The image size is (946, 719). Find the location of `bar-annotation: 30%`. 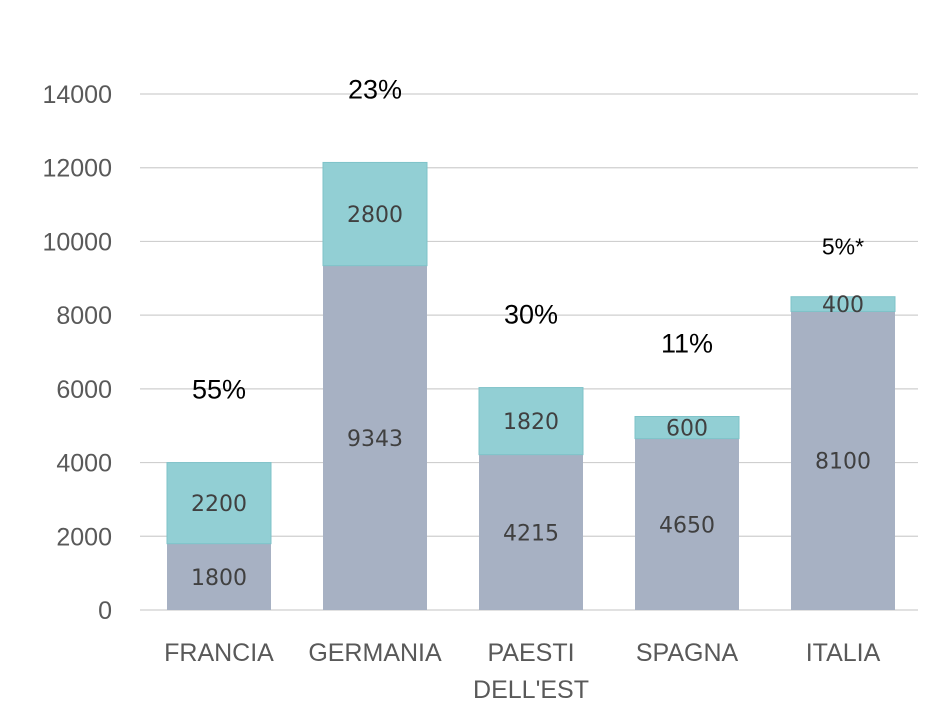

bar-annotation: 30% is located at coordinates (531, 315).